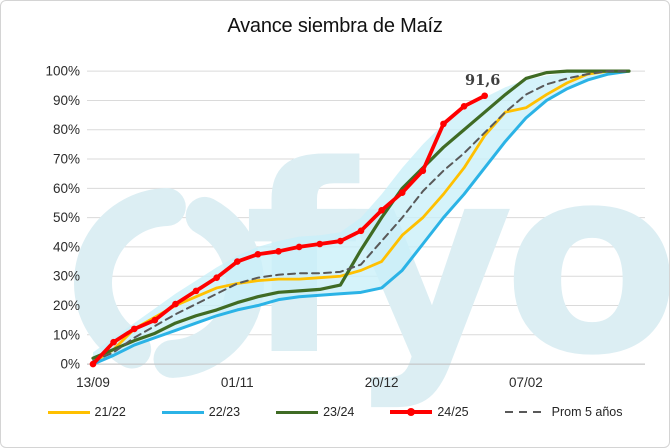 Image resolution: width=670 pixels, height=448 pixels. I want to click on x-tick-label: 13/09, so click(93, 382).